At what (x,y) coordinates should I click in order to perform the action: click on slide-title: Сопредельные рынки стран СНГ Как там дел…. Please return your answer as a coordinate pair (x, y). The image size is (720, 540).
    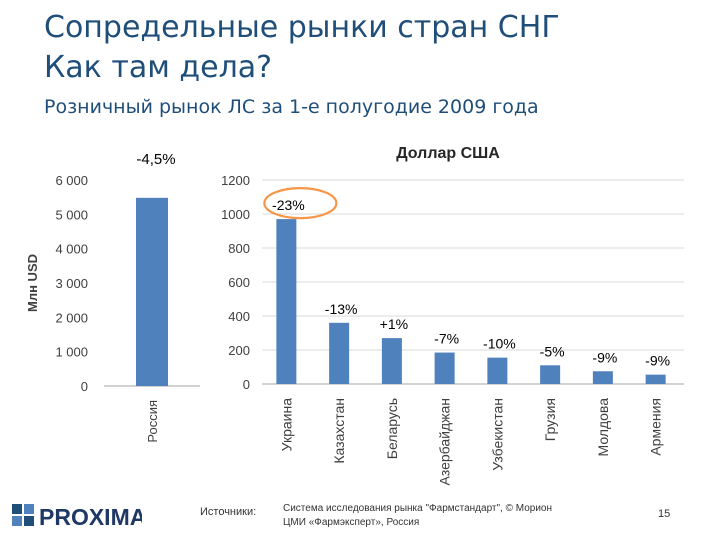
    Looking at the image, I should click on (302, 48).